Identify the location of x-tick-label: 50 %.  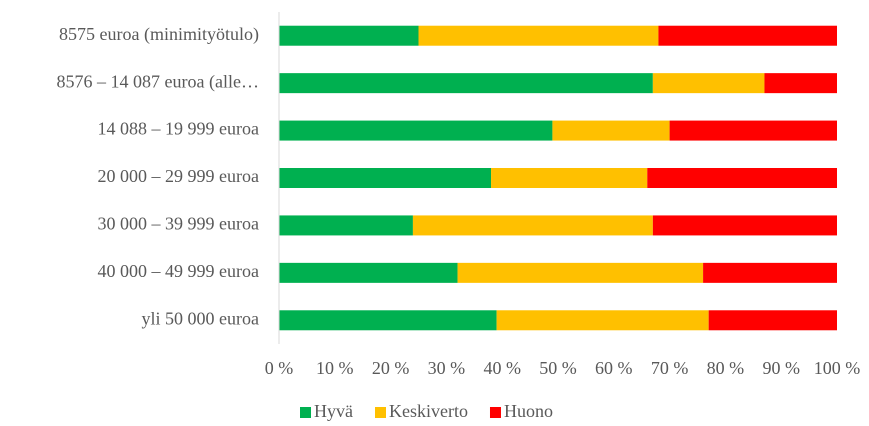
(558, 368).